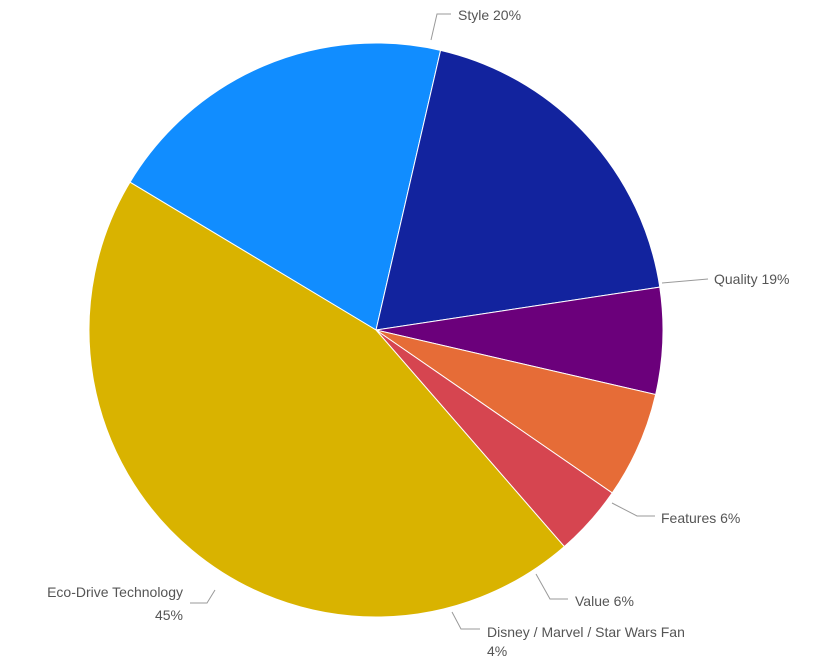  I want to click on leader-features, so click(633, 509).